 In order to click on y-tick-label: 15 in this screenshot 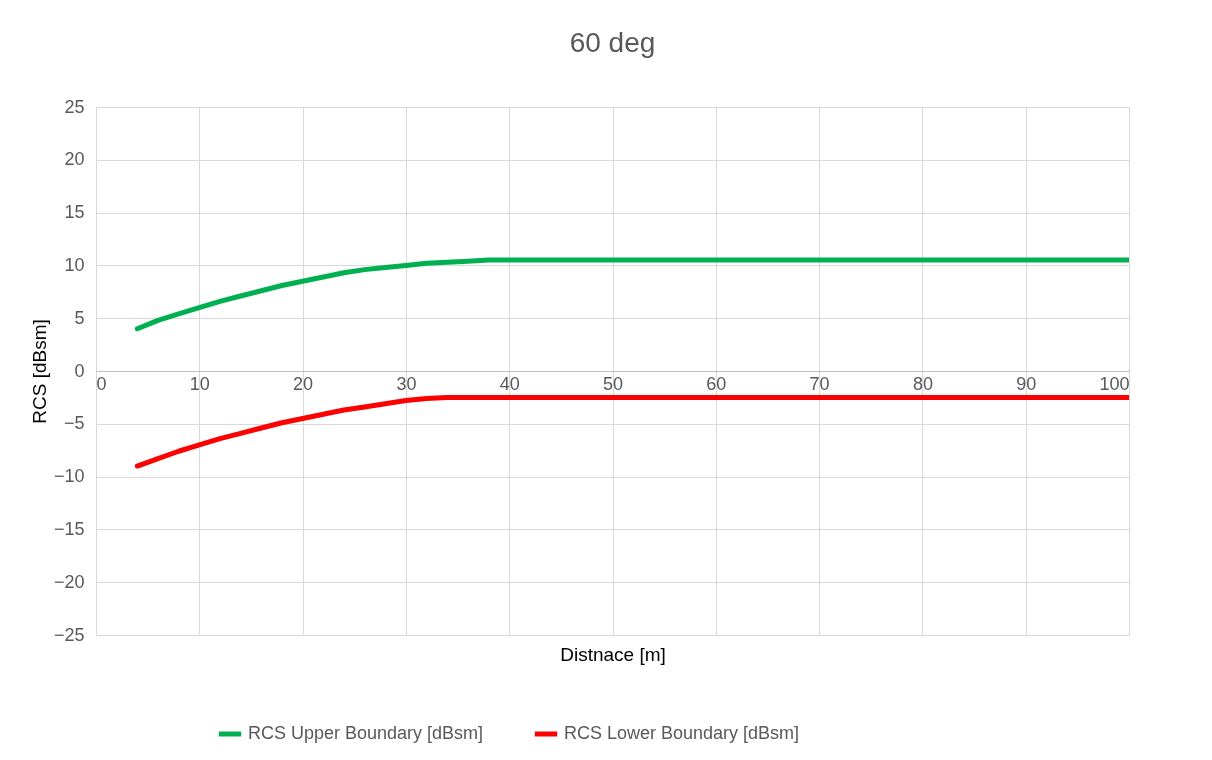, I will do `click(74, 212)`.